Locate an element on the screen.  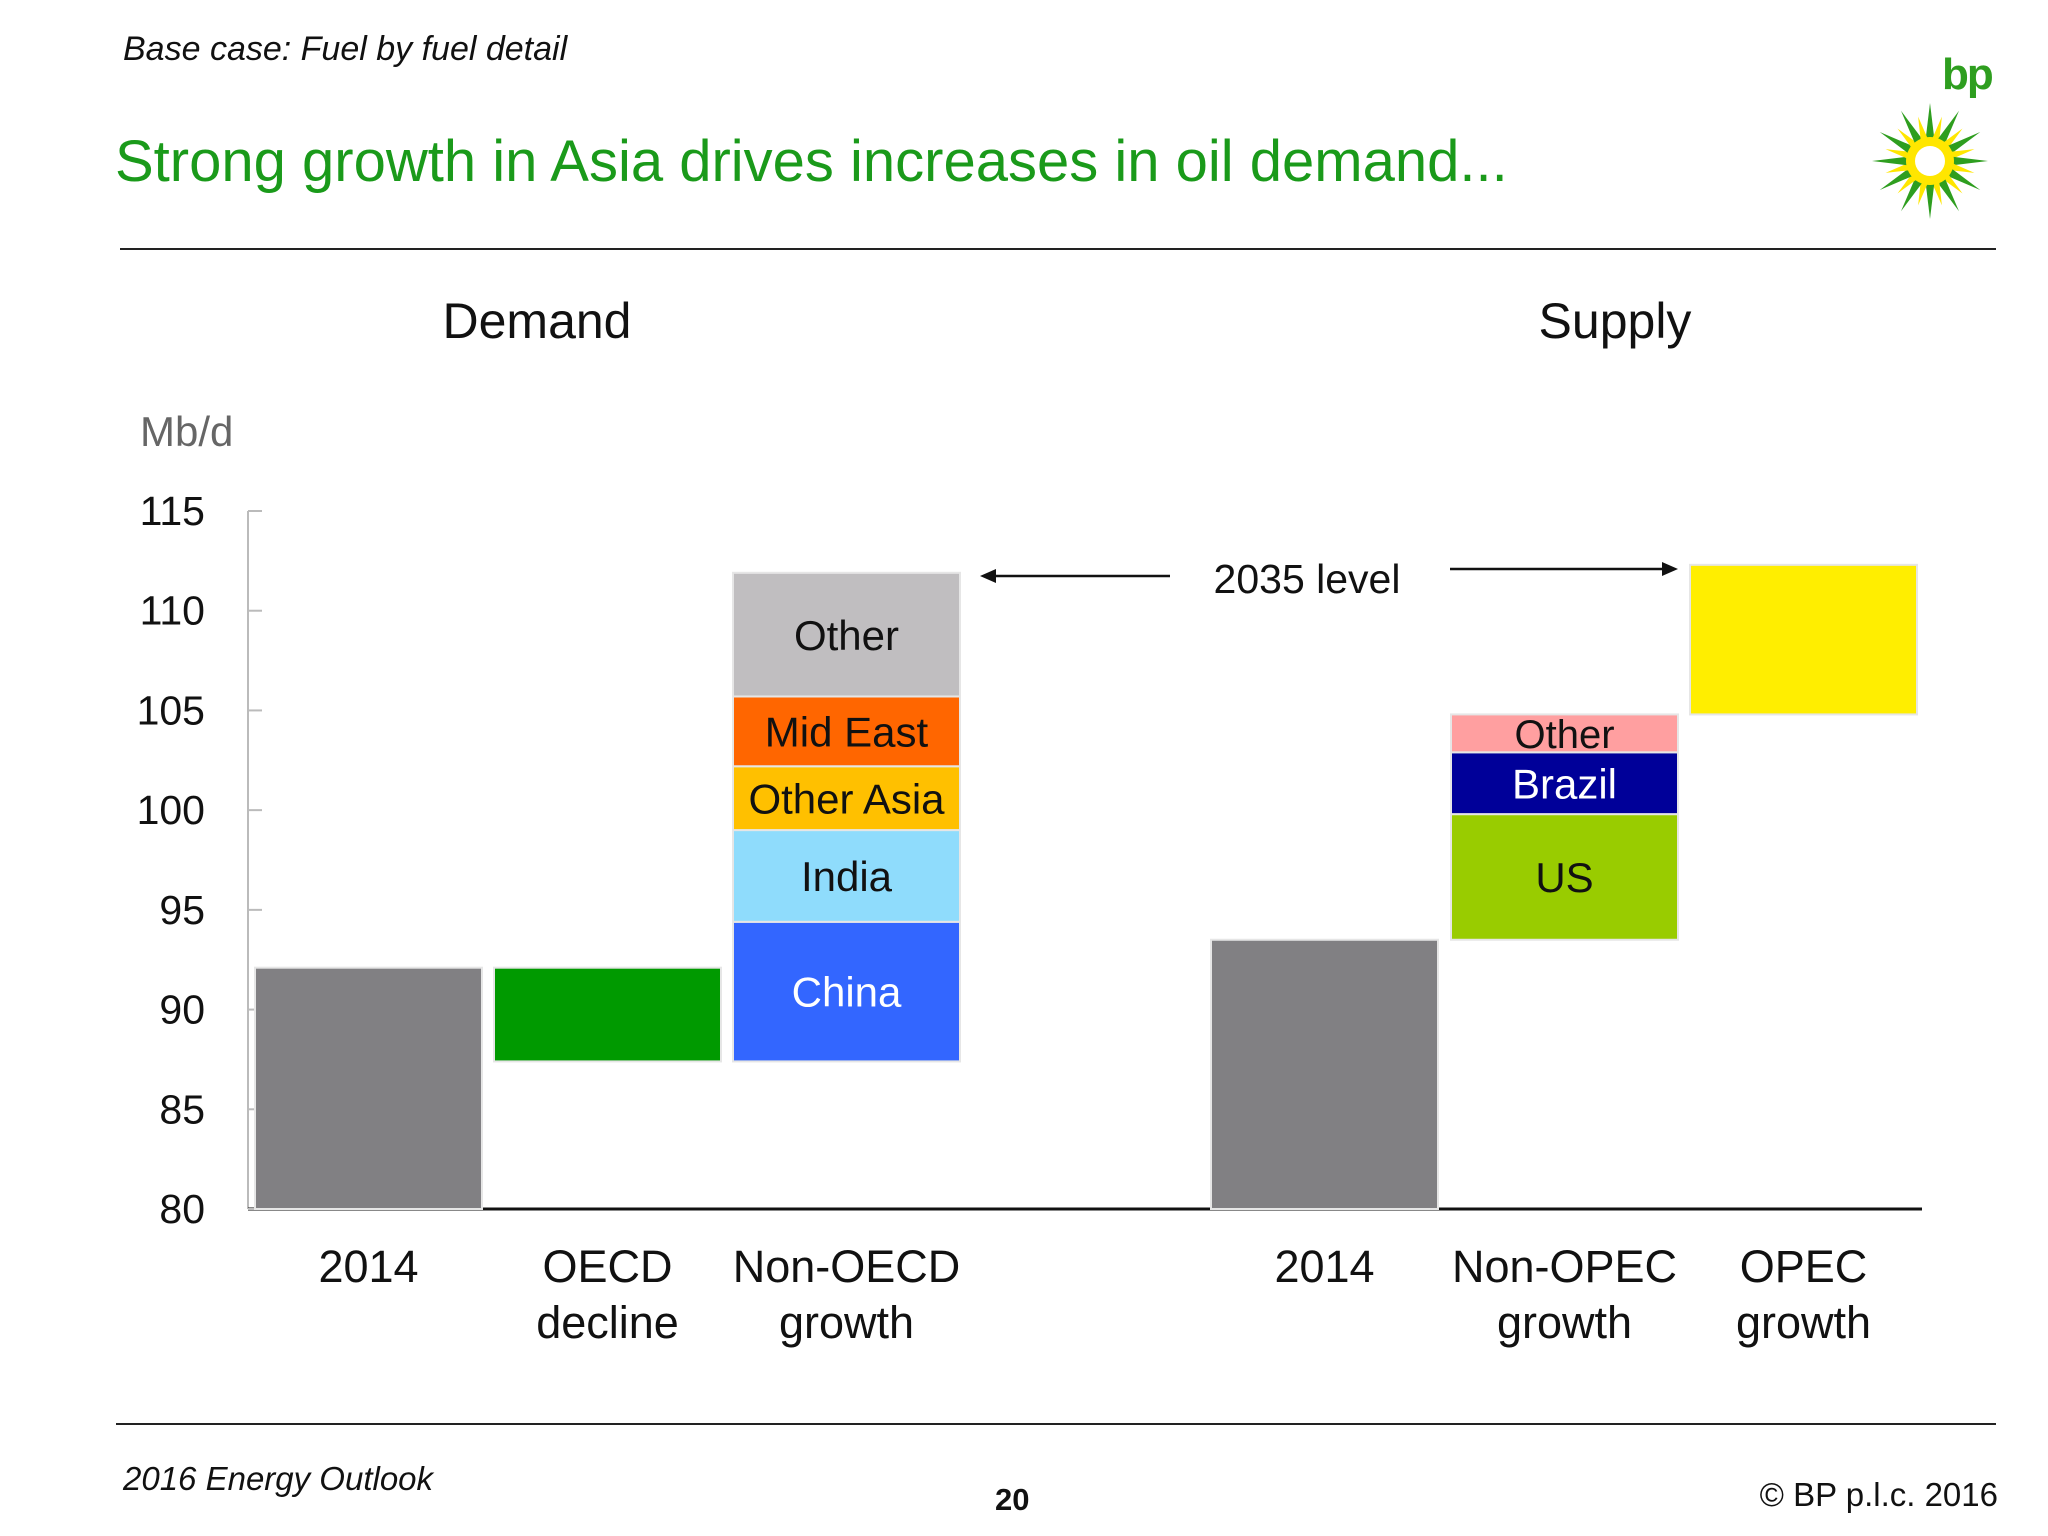
bar-segment-india is located at coordinates (846, 876).